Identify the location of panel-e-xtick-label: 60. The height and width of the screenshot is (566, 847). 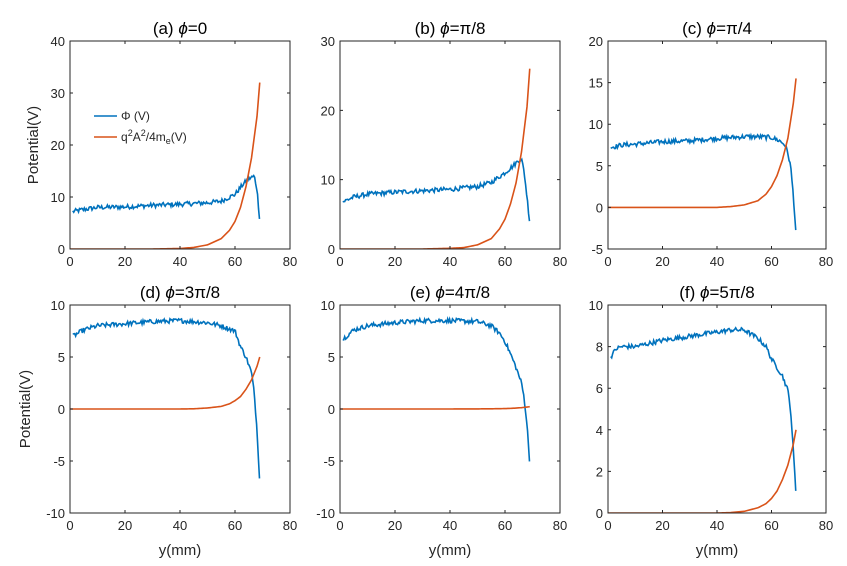
(505, 525).